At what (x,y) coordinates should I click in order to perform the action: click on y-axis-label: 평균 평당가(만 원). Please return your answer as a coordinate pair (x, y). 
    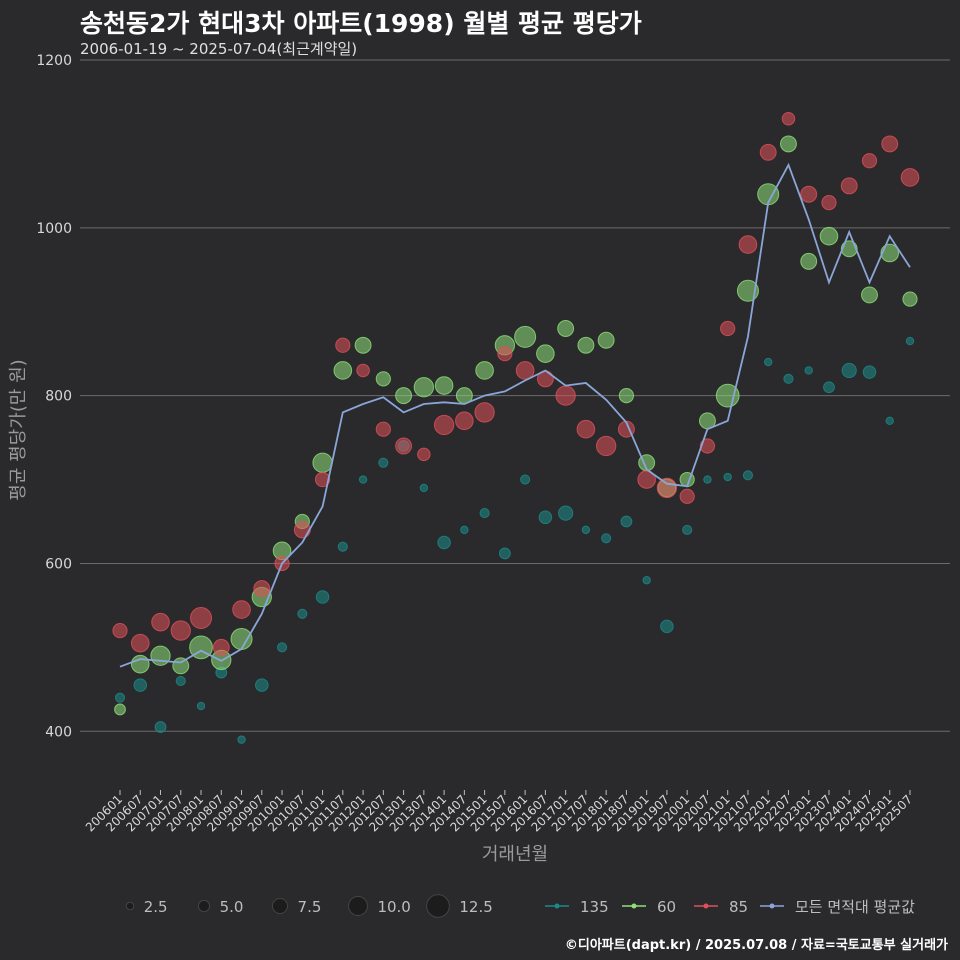
    Looking at the image, I should click on (18, 429).